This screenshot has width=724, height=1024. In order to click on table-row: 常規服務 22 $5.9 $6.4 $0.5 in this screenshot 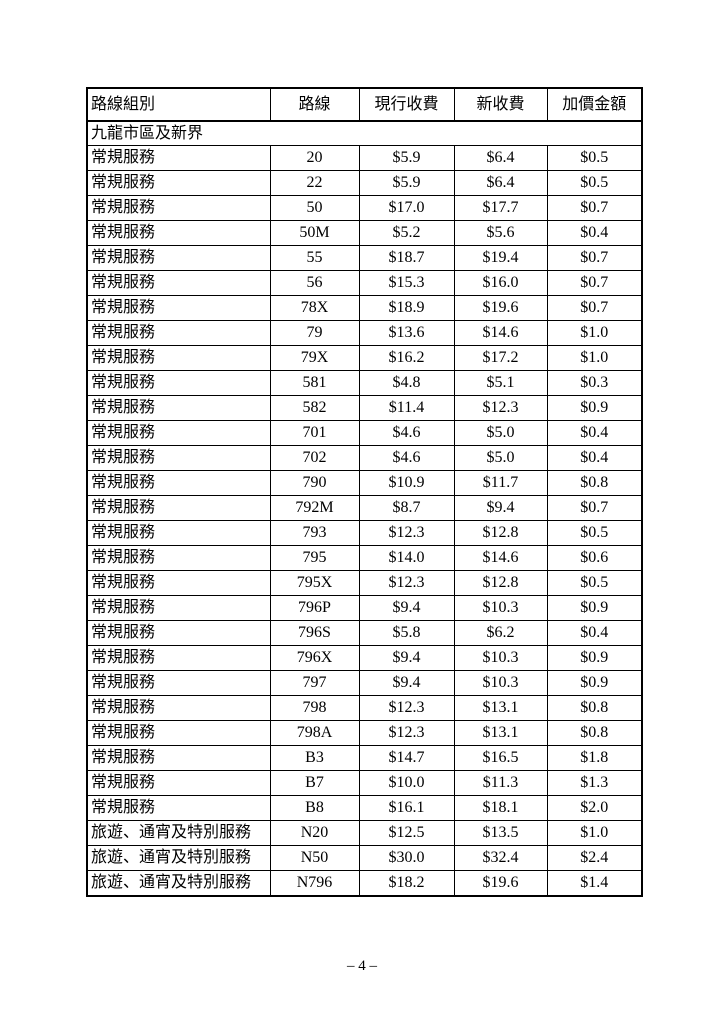, I will do `click(364, 183)`.